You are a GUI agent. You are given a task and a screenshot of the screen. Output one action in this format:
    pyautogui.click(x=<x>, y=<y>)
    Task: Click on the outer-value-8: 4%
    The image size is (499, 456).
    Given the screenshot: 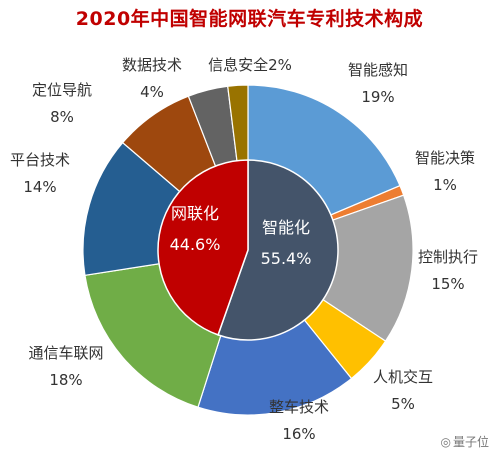 What is the action you would take?
    pyautogui.click(x=152, y=92)
    